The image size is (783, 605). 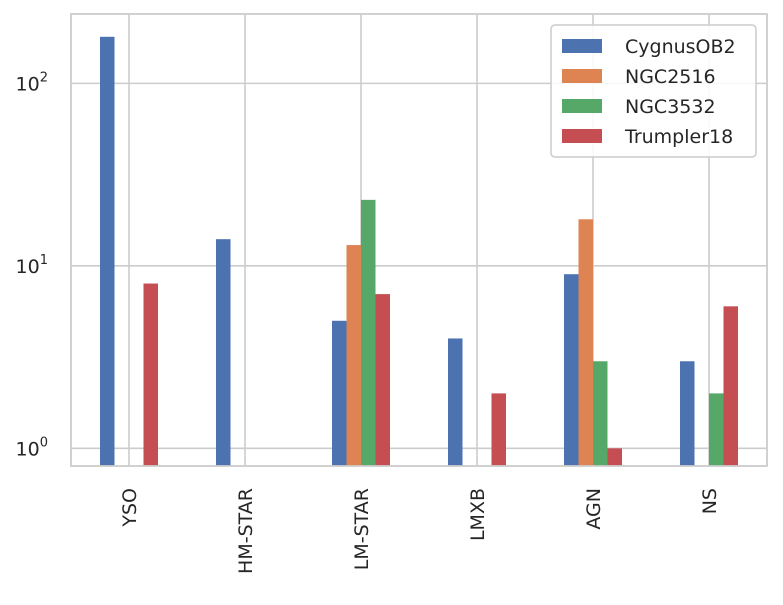 What do you see at coordinates (339, 393) in the screenshot?
I see `bar-CygnusOB2-LM-STAR` at bounding box center [339, 393].